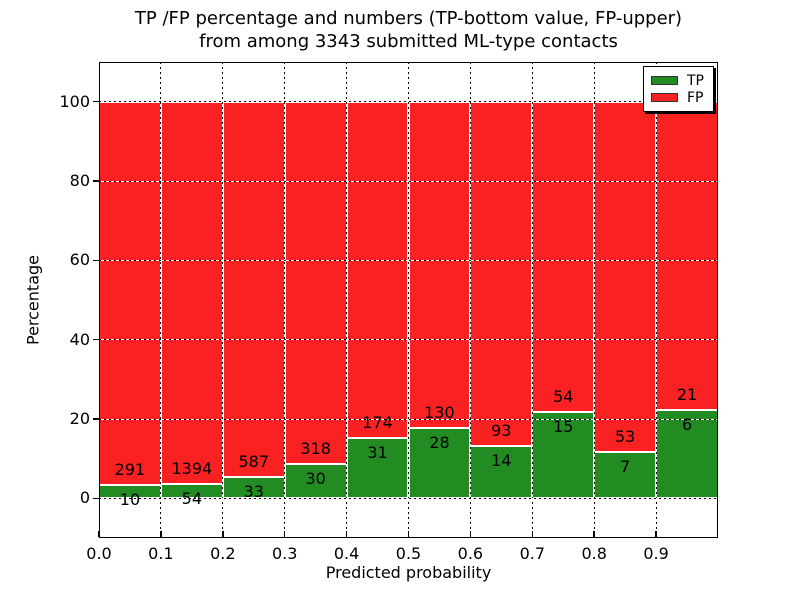 Image resolution: width=800 pixels, height=600 pixels. What do you see at coordinates (664, 80) in the screenshot?
I see `tp-swatch-icon` at bounding box center [664, 80].